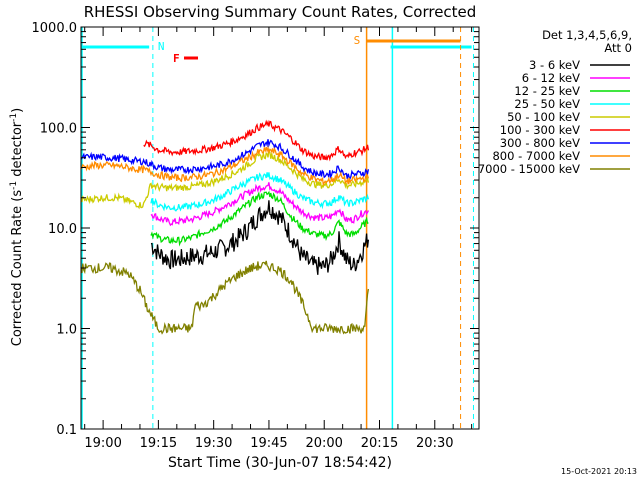 The width and height of the screenshot is (640, 480). What do you see at coordinates (551, 78) in the screenshot?
I see `legend-label: 6 - 12 keV` at bounding box center [551, 78].